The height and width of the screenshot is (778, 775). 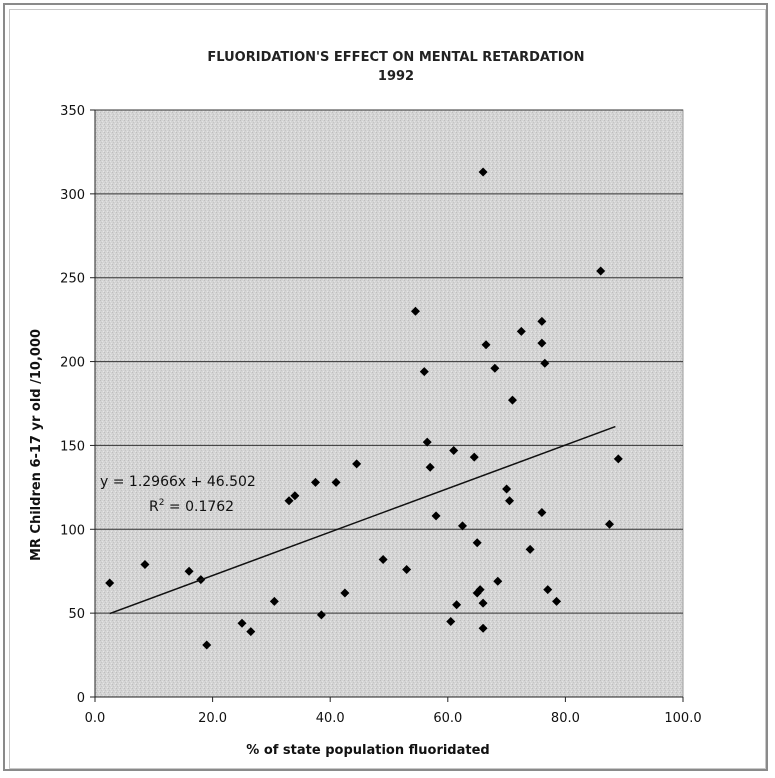 I want to click on y-tick-label: 300, so click(x=72, y=195).